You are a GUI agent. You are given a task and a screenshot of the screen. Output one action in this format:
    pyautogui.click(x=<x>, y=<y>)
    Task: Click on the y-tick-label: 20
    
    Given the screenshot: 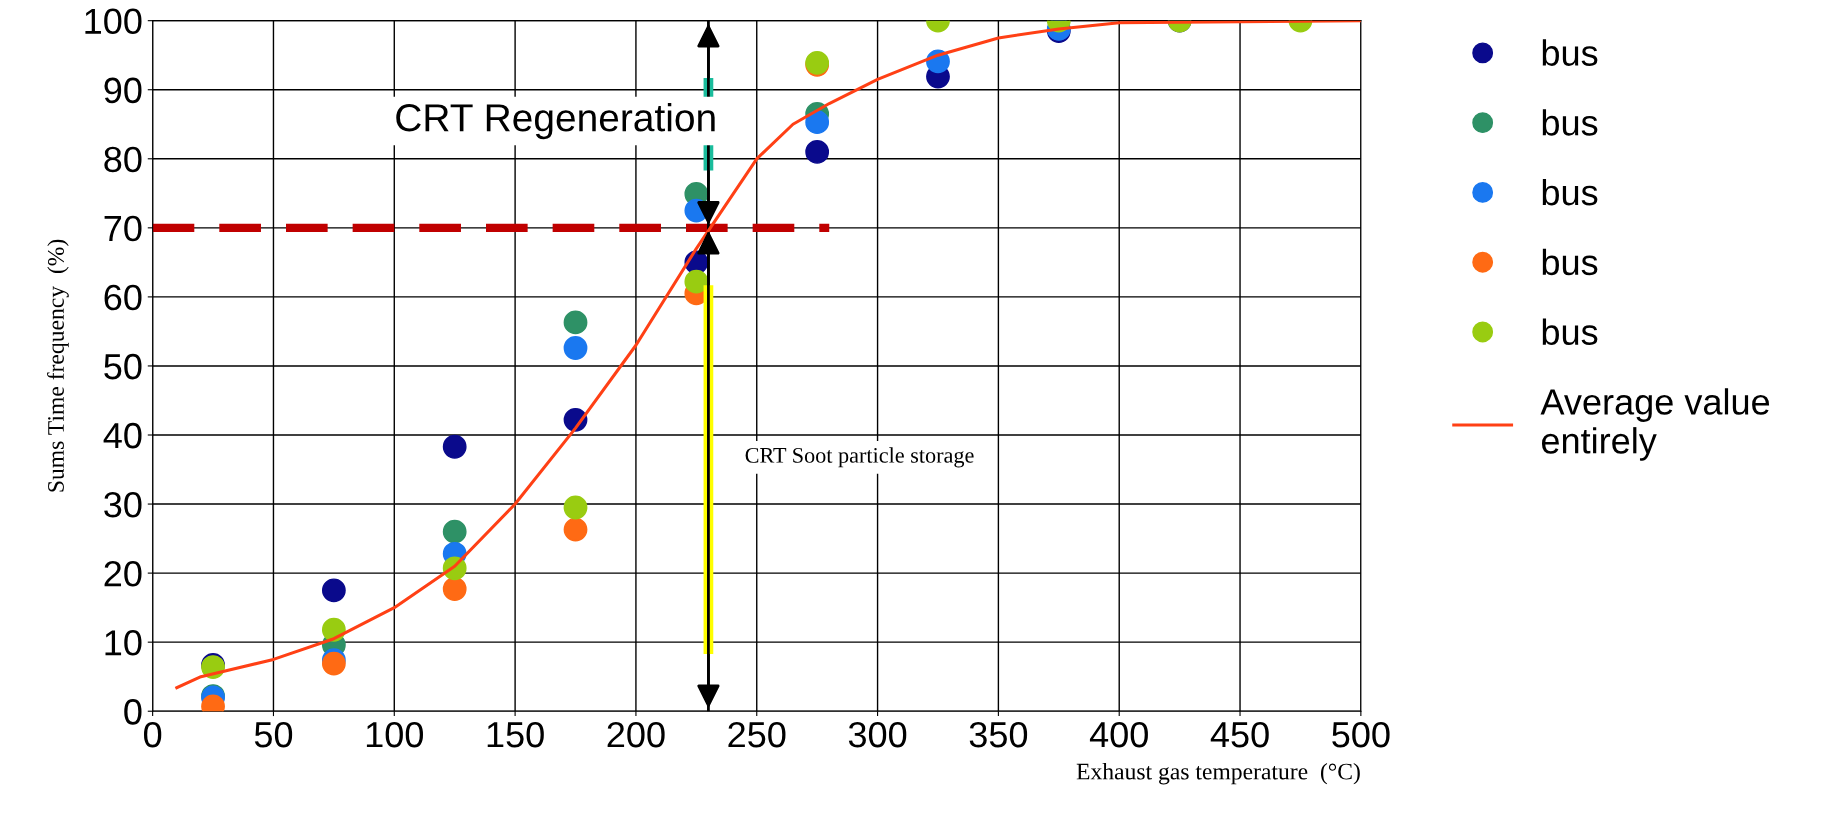 What is the action you would take?
    pyautogui.click(x=123, y=573)
    